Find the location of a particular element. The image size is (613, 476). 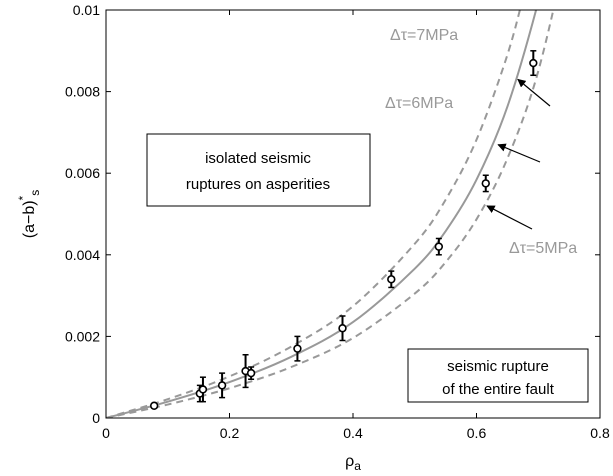

y-axis-label-sub: s is located at coordinates (35, 193).